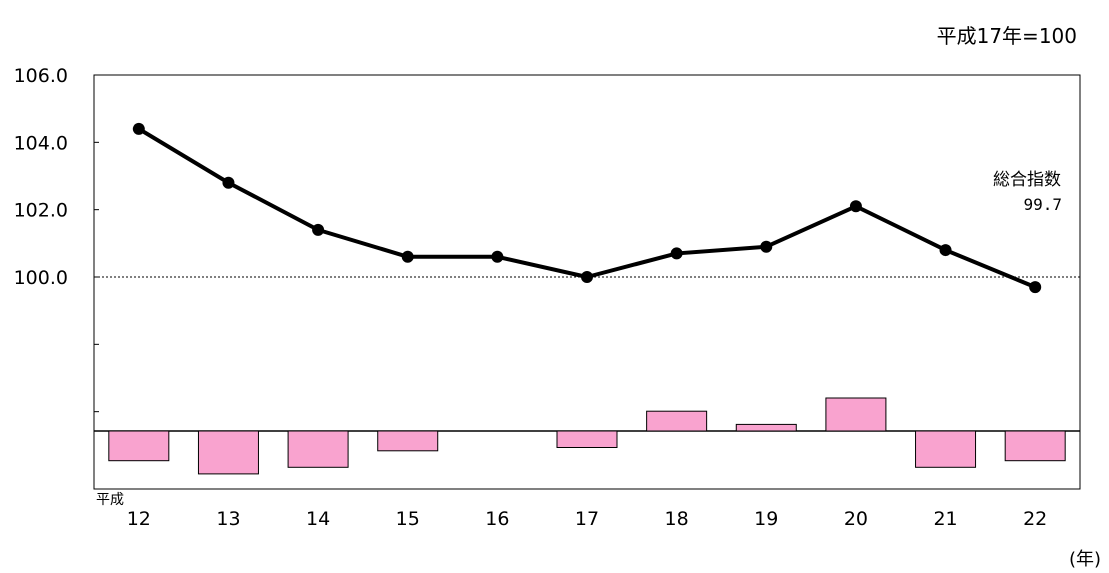  What do you see at coordinates (41, 278) in the screenshot?
I see `y-tick-label: 100.0` at bounding box center [41, 278].